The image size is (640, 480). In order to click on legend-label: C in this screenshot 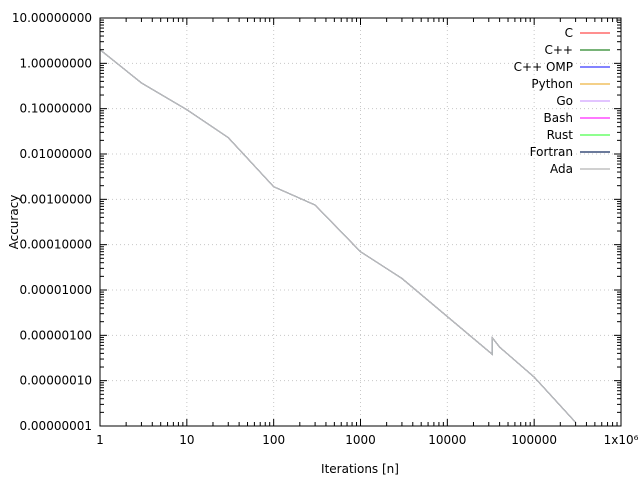, I will do `click(569, 33)`.